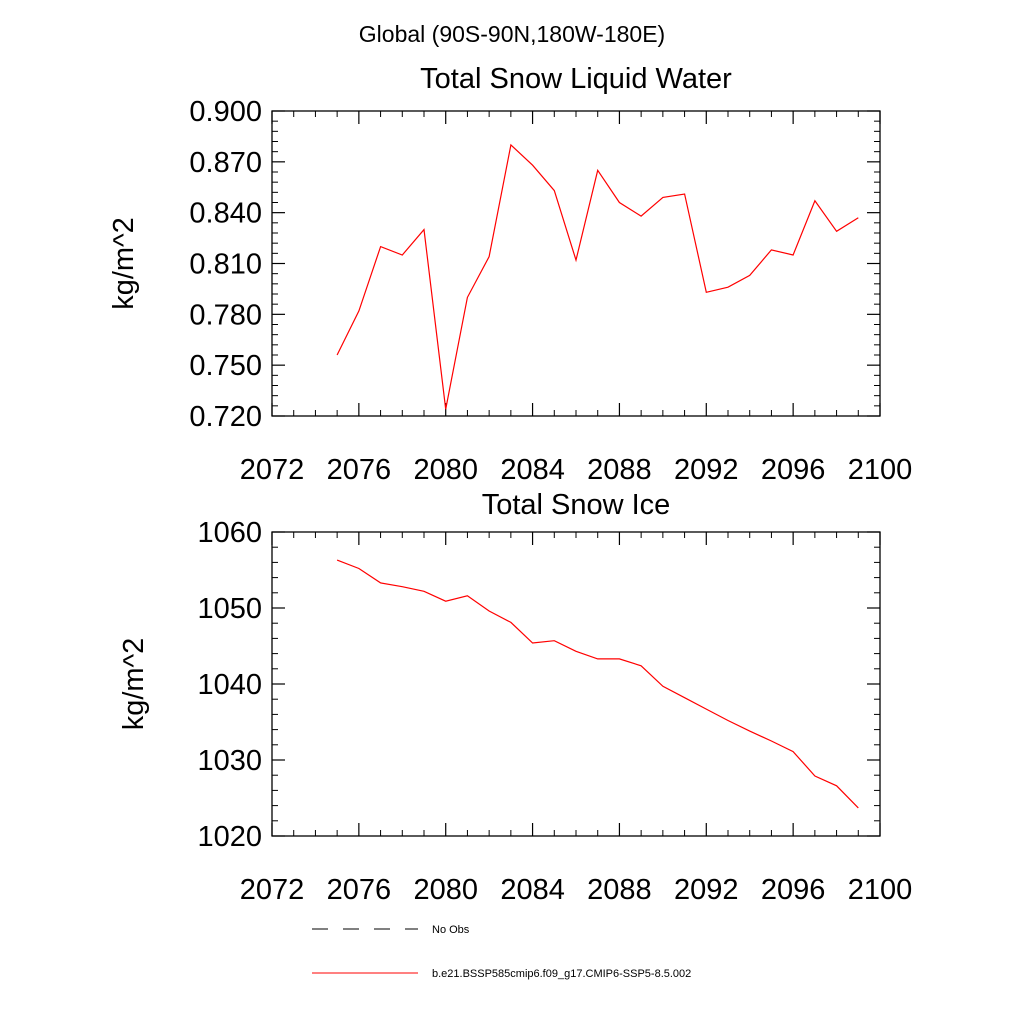 The image size is (1024, 1024). I want to click on y-tick-label: 0.840, so click(225, 214).